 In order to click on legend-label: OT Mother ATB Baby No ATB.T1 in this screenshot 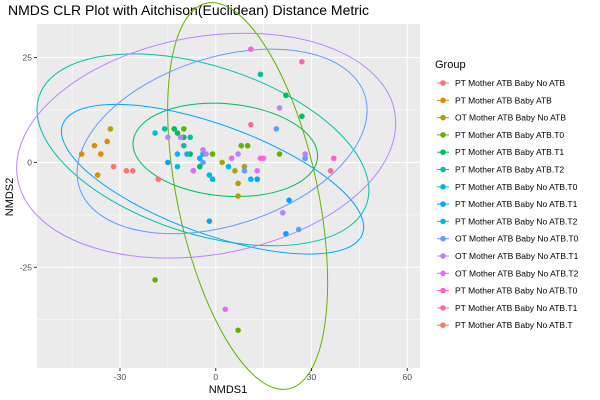, I will do `click(517, 256)`.